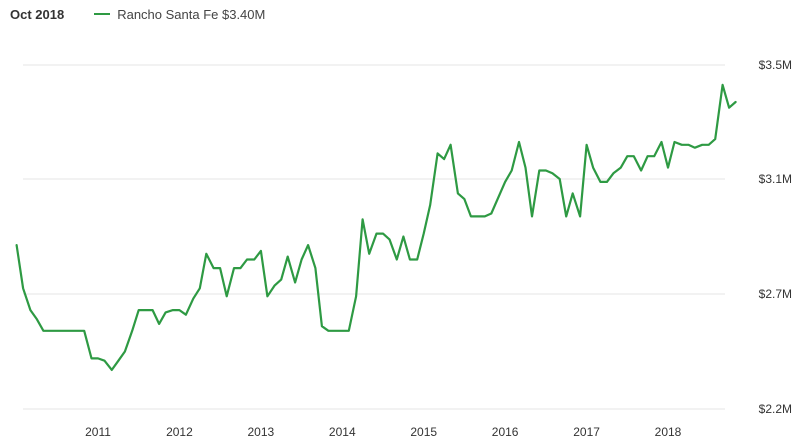  Describe the element at coordinates (586, 432) in the screenshot. I see `x-tick-label: 2017` at that location.